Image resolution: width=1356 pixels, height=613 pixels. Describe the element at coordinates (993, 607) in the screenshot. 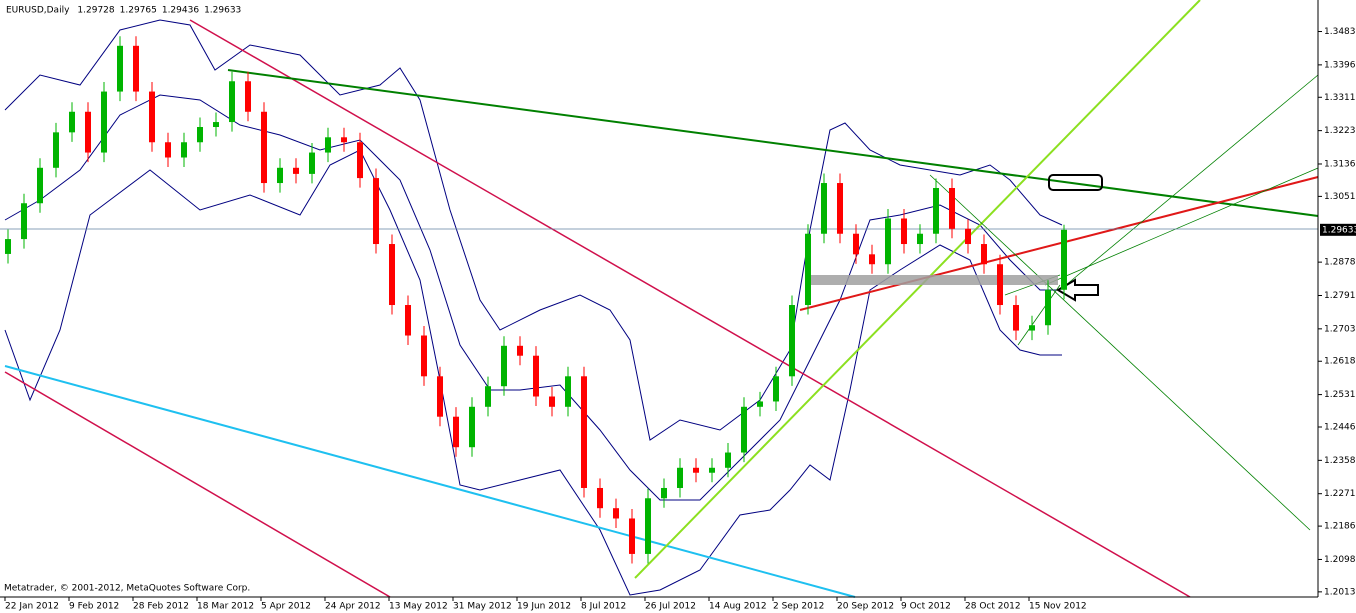

I see `x-tick-label: 28 Oct 2012` at that location.